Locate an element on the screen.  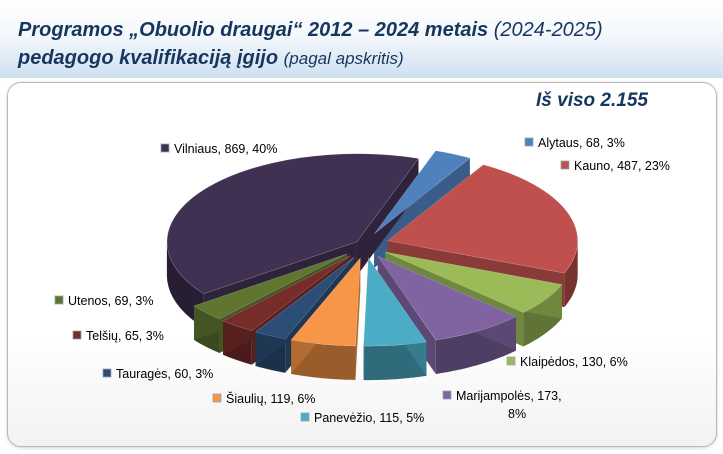
data-label-alytaus: Alytaus, 68, 3% is located at coordinates (574, 143).